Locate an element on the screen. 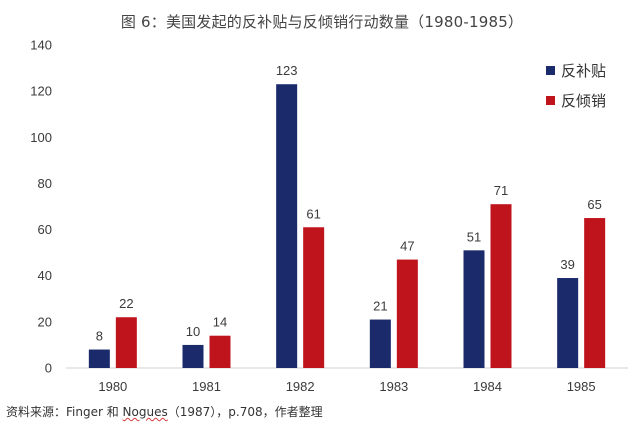 The image size is (644, 436). data-label-antidumping-1982: 61 is located at coordinates (313, 213).